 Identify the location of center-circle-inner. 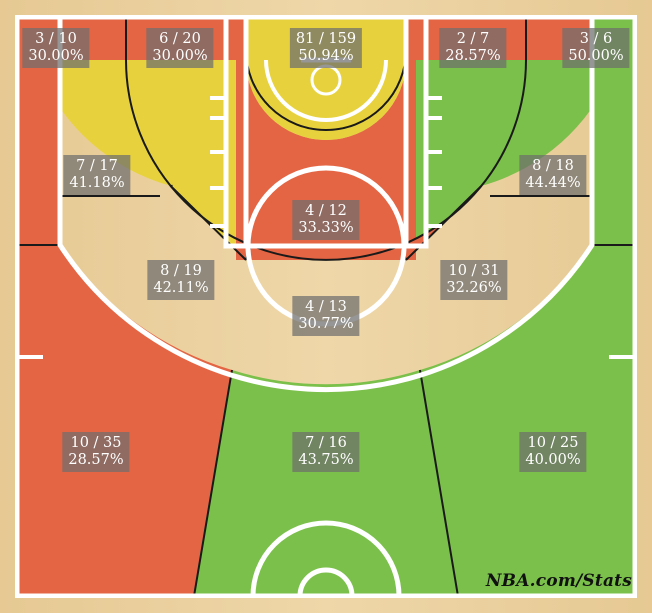
(326, 582).